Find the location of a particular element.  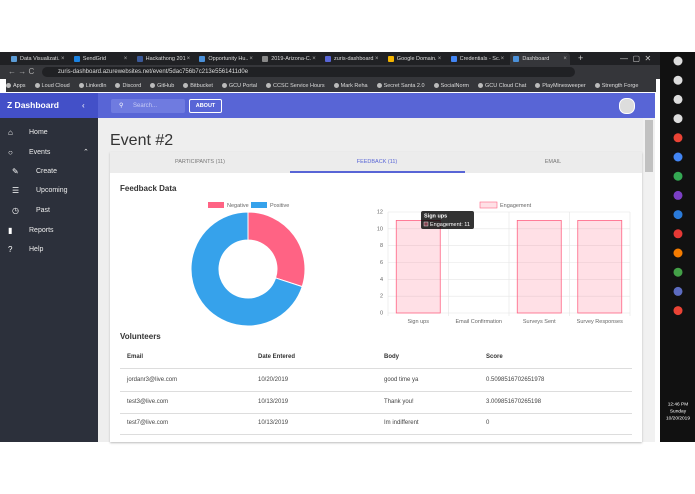

search-box is located at coordinates (148, 106).